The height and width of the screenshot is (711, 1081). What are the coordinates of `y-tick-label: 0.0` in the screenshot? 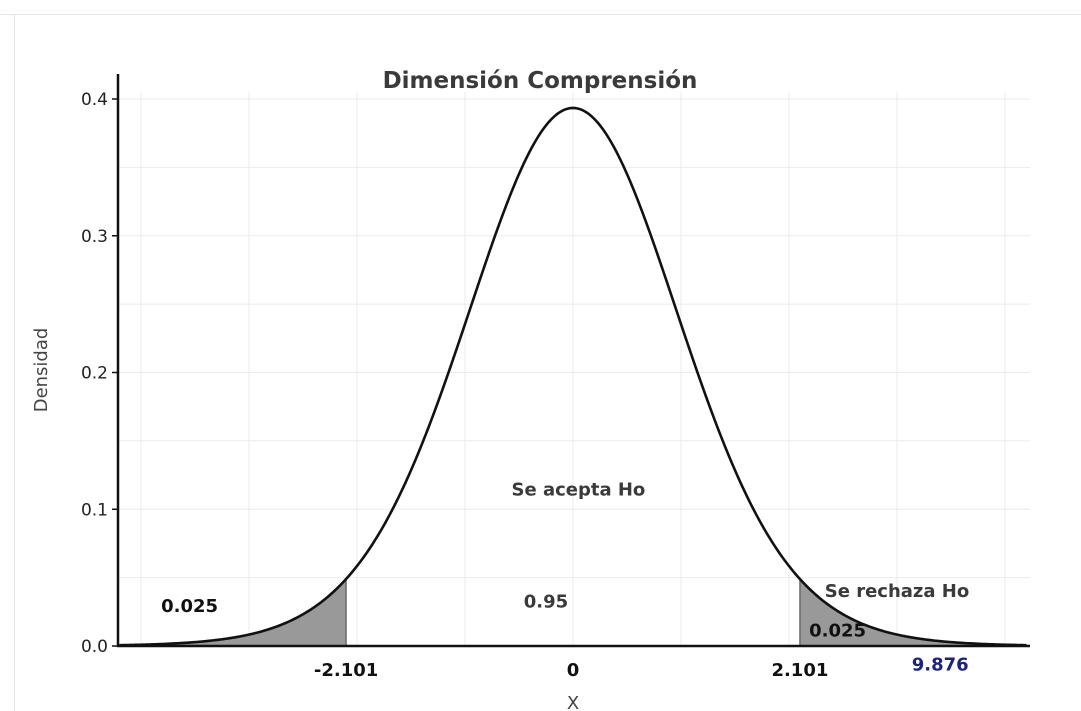 It's located at (94, 647).